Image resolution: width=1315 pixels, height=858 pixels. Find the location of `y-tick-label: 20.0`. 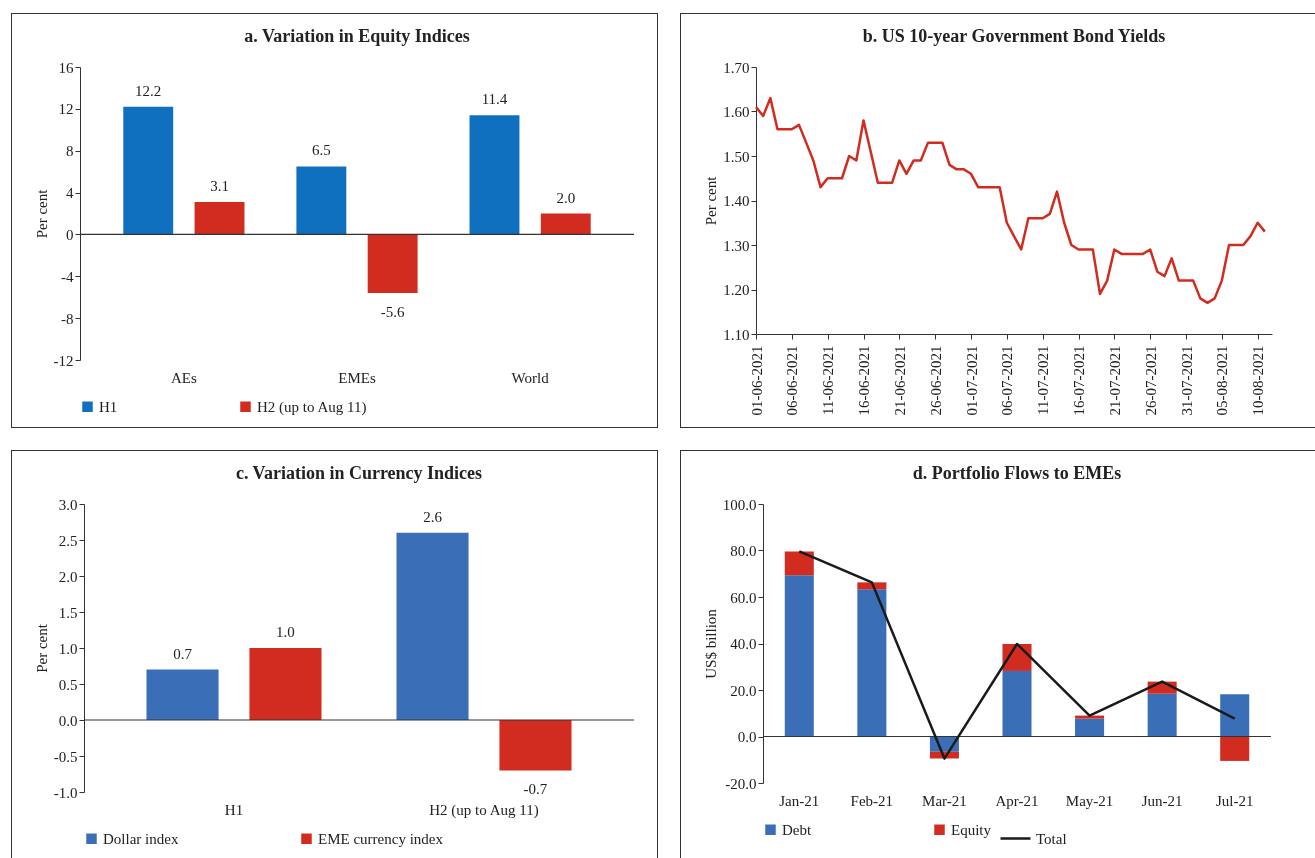

y-tick-label: 20.0 is located at coordinates (743, 690).